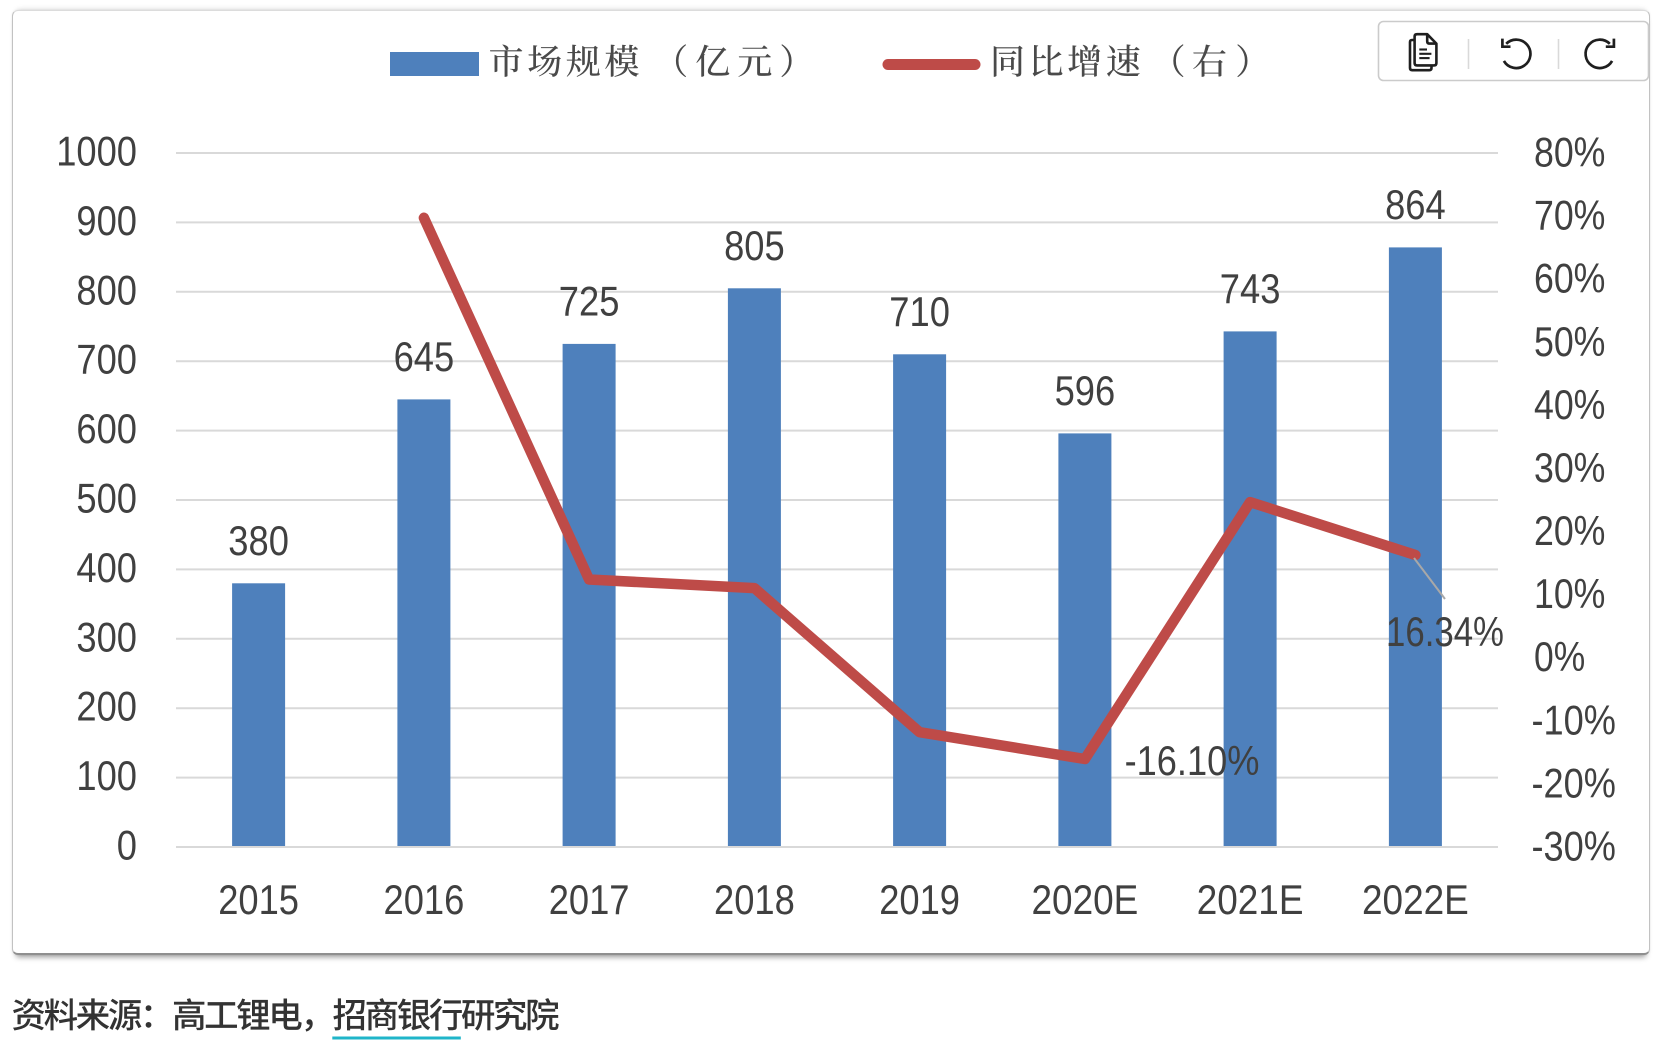  Describe the element at coordinates (106, 359) in the screenshot. I see `svg-text: 700` at that location.